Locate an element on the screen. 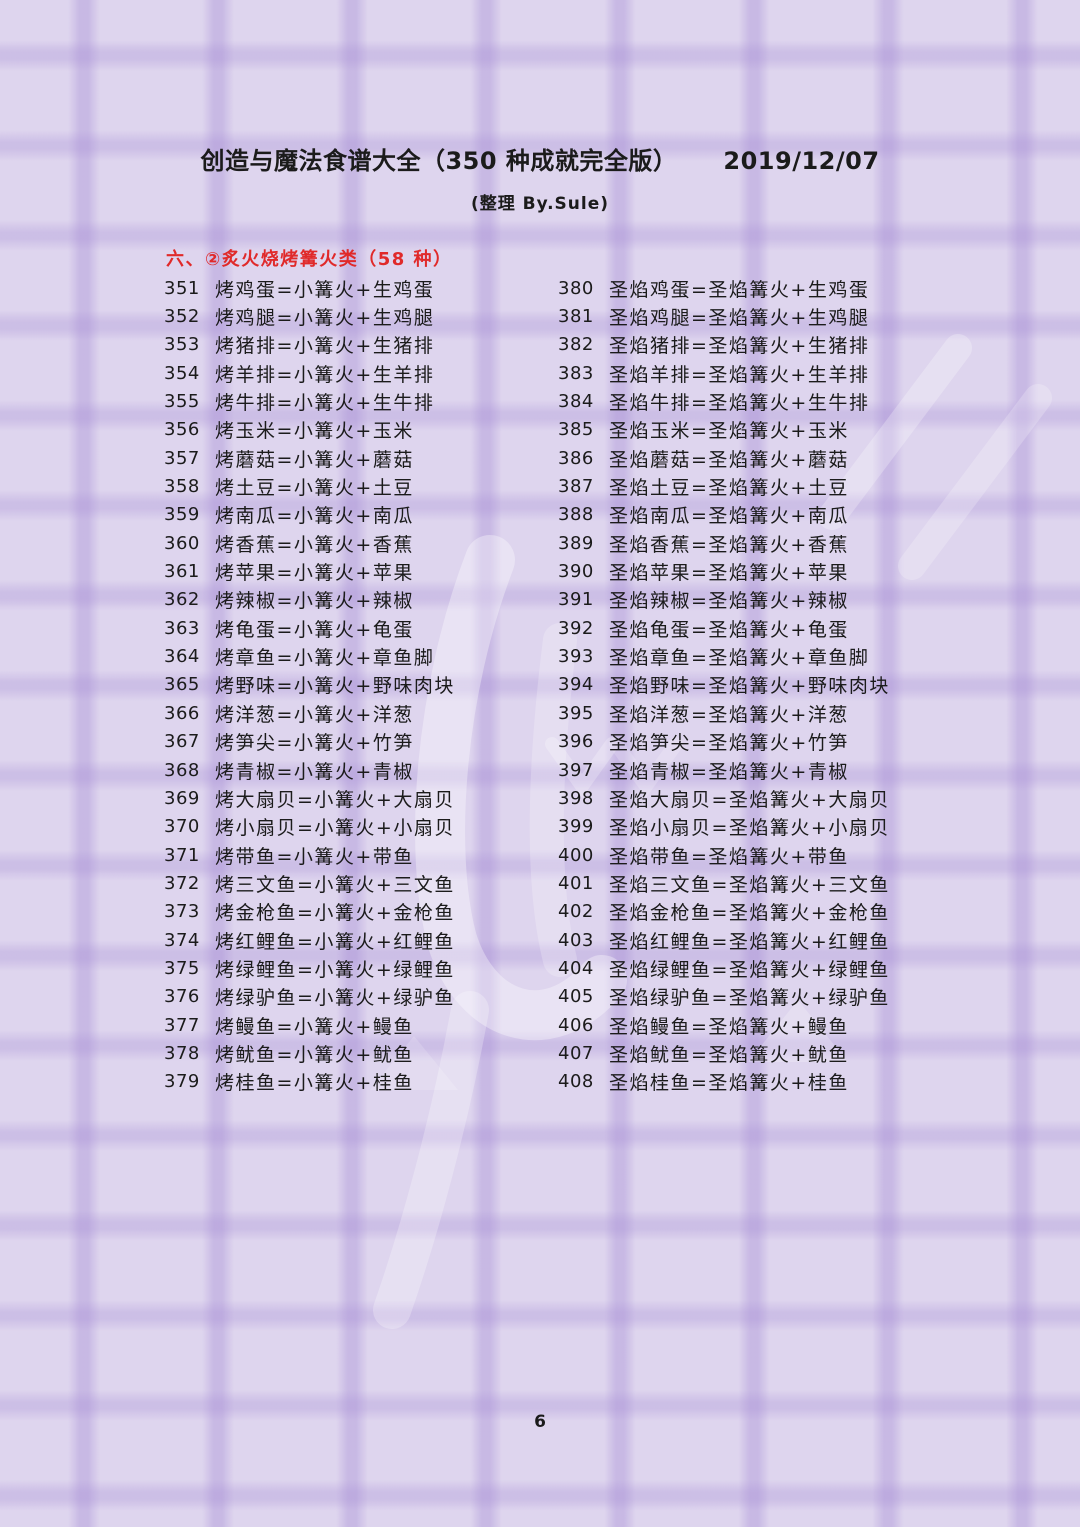 This screenshot has height=1527, width=1080. recipe-number: 355 is located at coordinates (182, 402).